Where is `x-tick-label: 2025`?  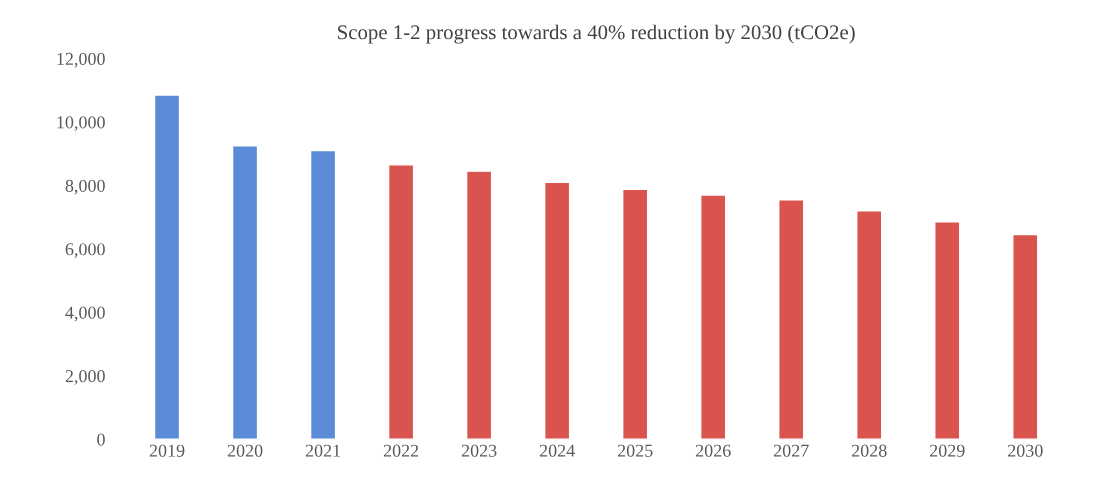 x-tick-label: 2025 is located at coordinates (635, 450).